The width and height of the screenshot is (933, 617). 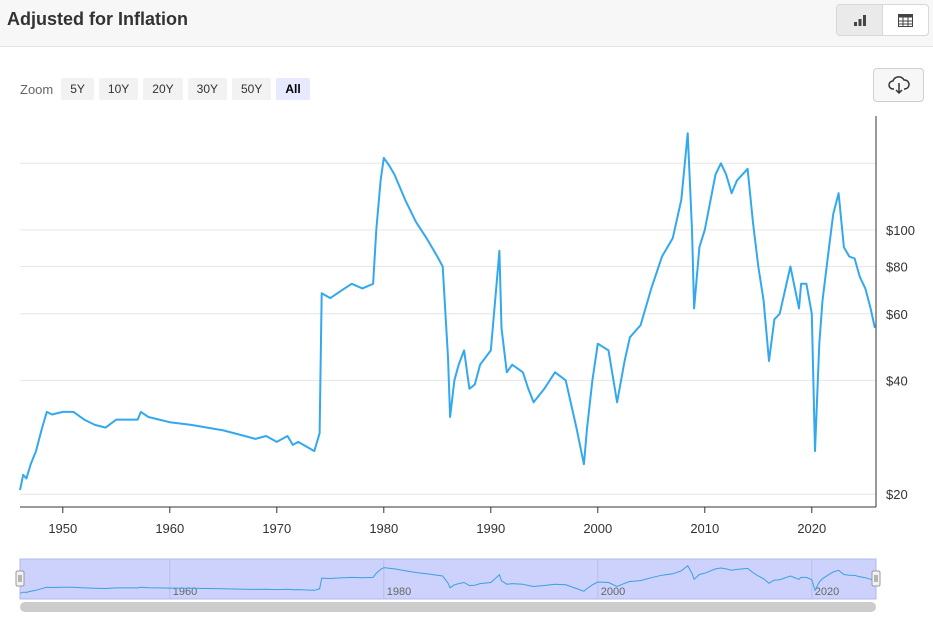 I want to click on x-tick-label: 1970, so click(x=276, y=528).